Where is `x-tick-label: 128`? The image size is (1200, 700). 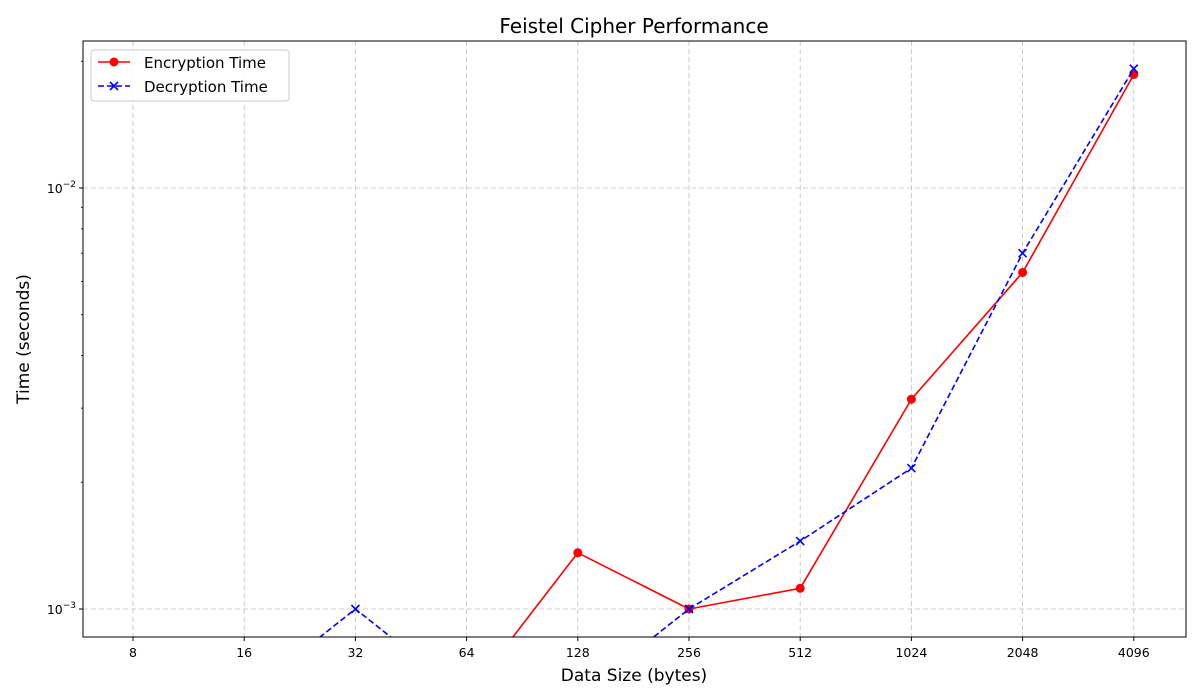
x-tick-label: 128 is located at coordinates (578, 652).